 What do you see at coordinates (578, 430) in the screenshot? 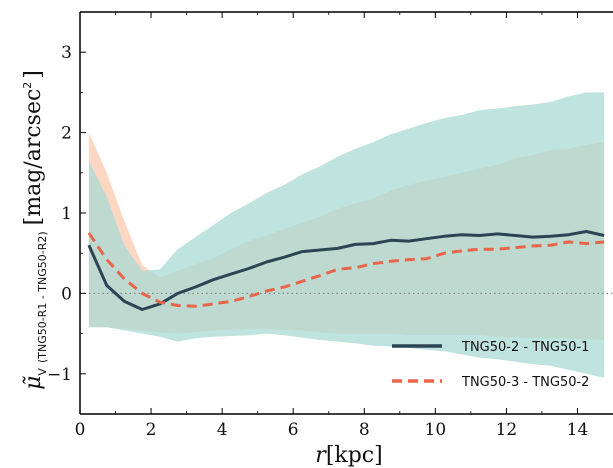
I see `x-tick-label: 14` at bounding box center [578, 430].